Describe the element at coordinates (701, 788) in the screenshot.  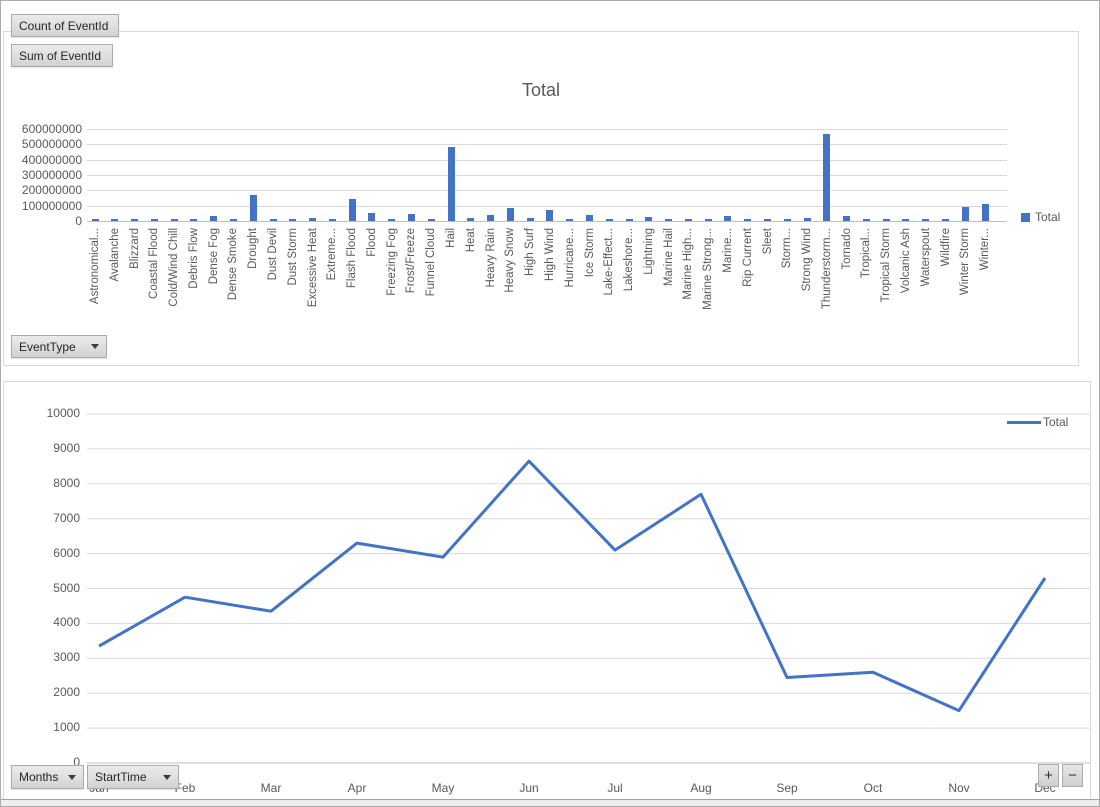
I see `x-axis-month-label: Aug` at that location.